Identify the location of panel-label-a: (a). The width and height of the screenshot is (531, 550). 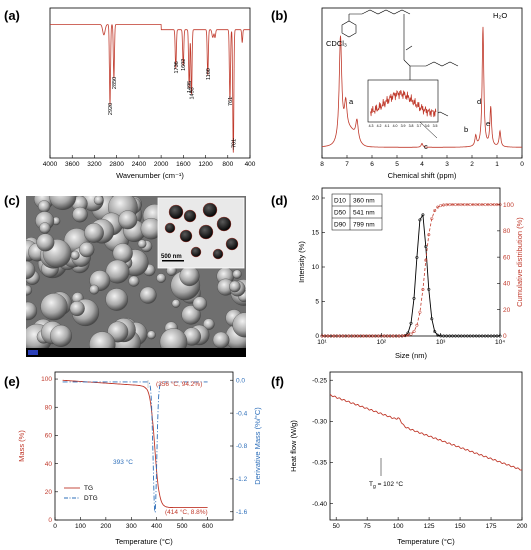
(12, 15).